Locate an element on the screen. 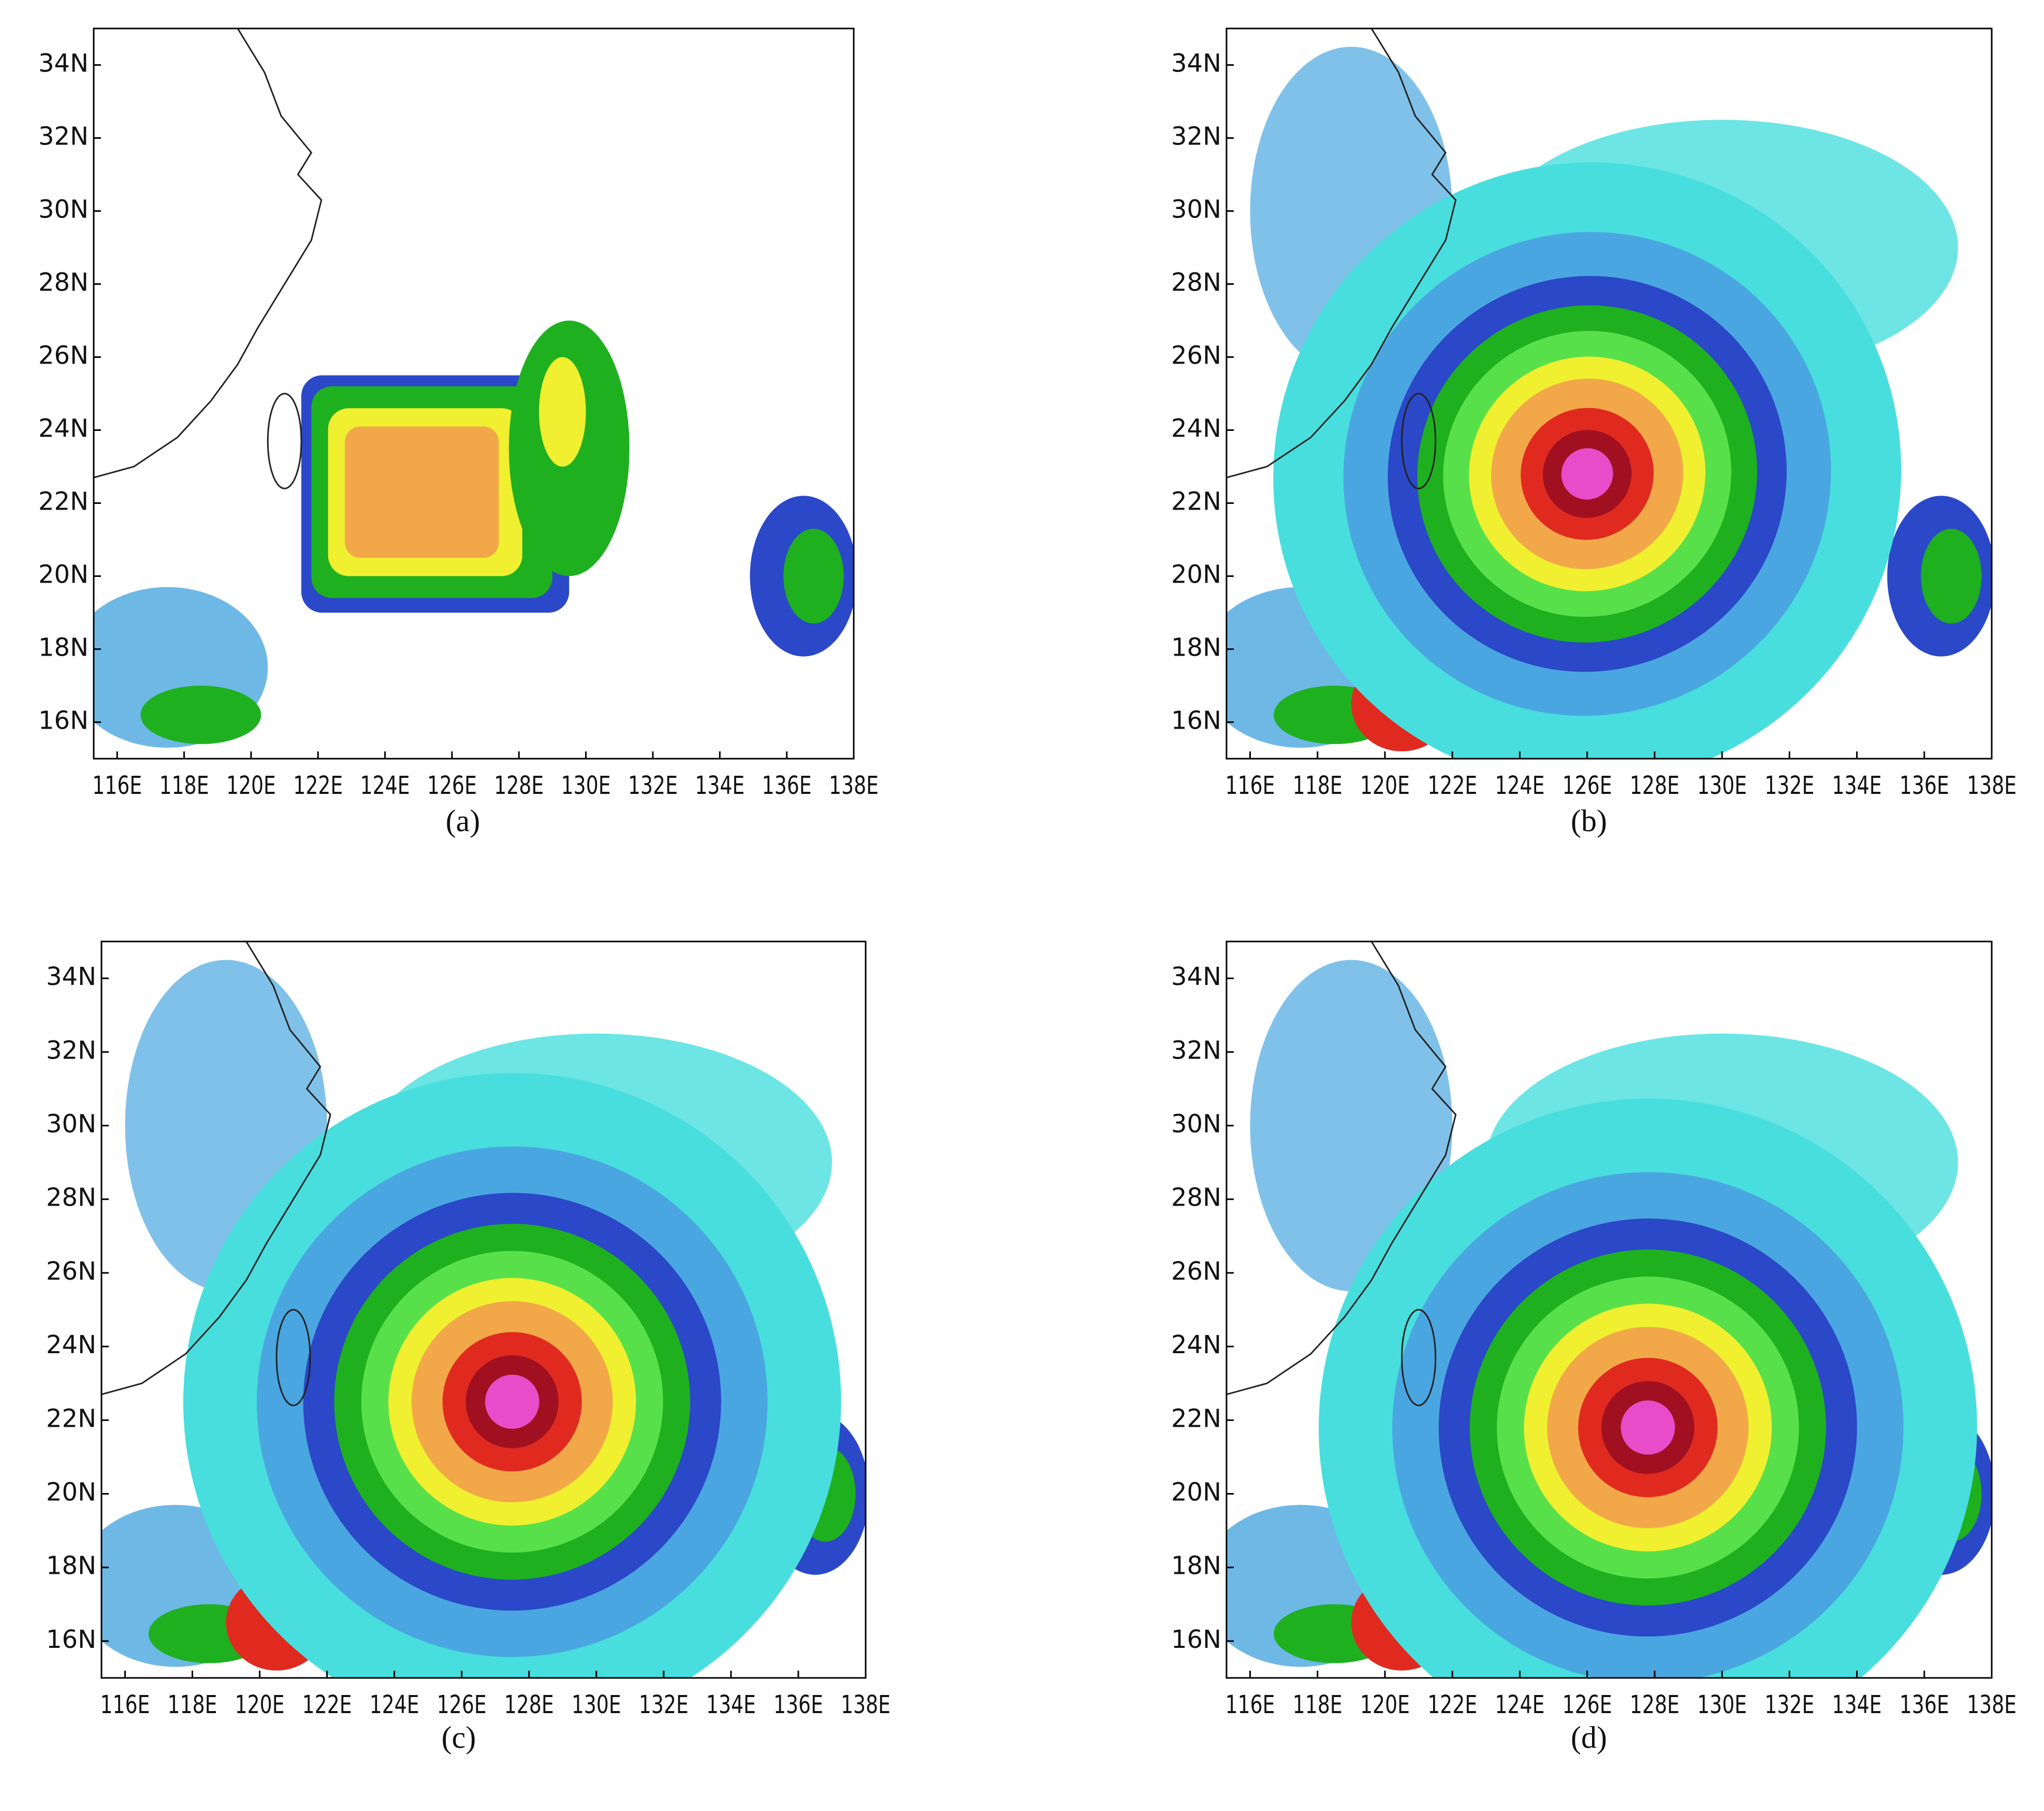 This screenshot has height=1811, width=2044. panel-caption: (b) is located at coordinates (1589, 821).